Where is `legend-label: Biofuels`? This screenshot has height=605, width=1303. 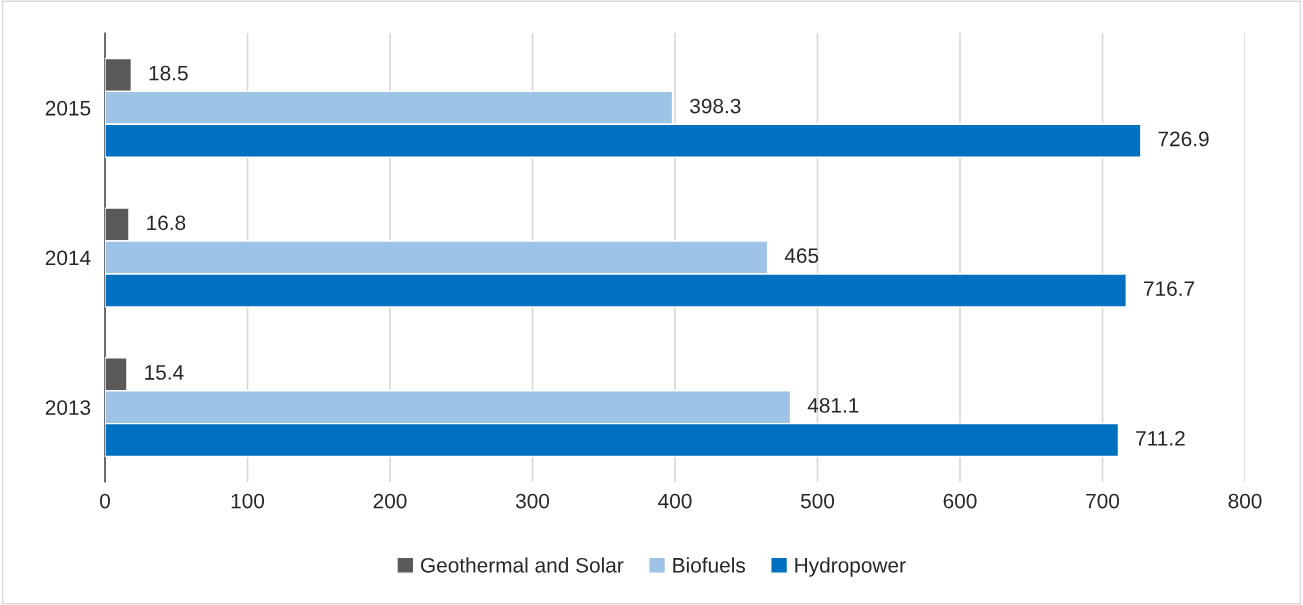 legend-label: Biofuels is located at coordinates (709, 565).